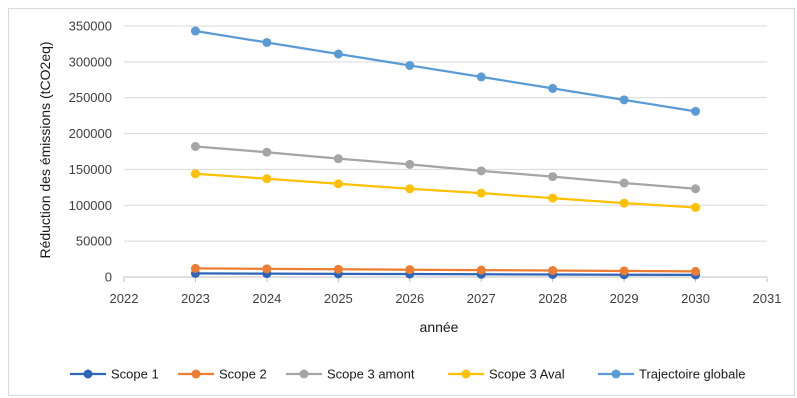 The height and width of the screenshot is (398, 797). What do you see at coordinates (409, 298) in the screenshot?
I see `x-tick-label: 2026` at bounding box center [409, 298].